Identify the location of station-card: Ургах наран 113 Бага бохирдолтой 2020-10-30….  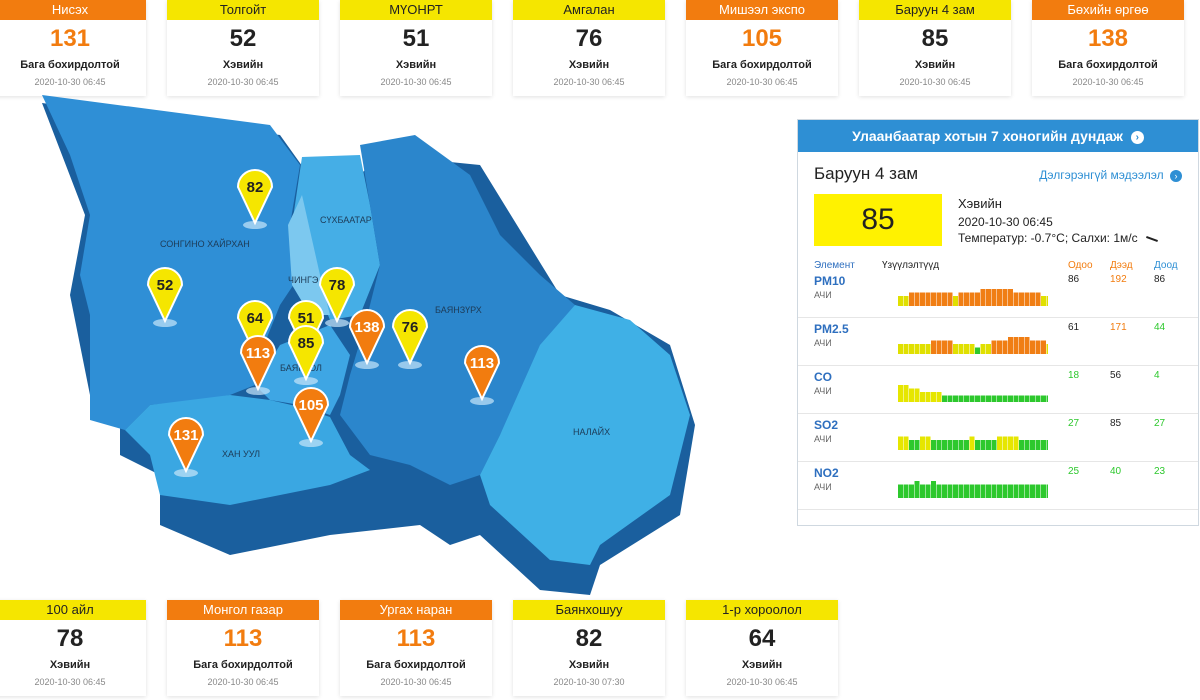
(416, 648).